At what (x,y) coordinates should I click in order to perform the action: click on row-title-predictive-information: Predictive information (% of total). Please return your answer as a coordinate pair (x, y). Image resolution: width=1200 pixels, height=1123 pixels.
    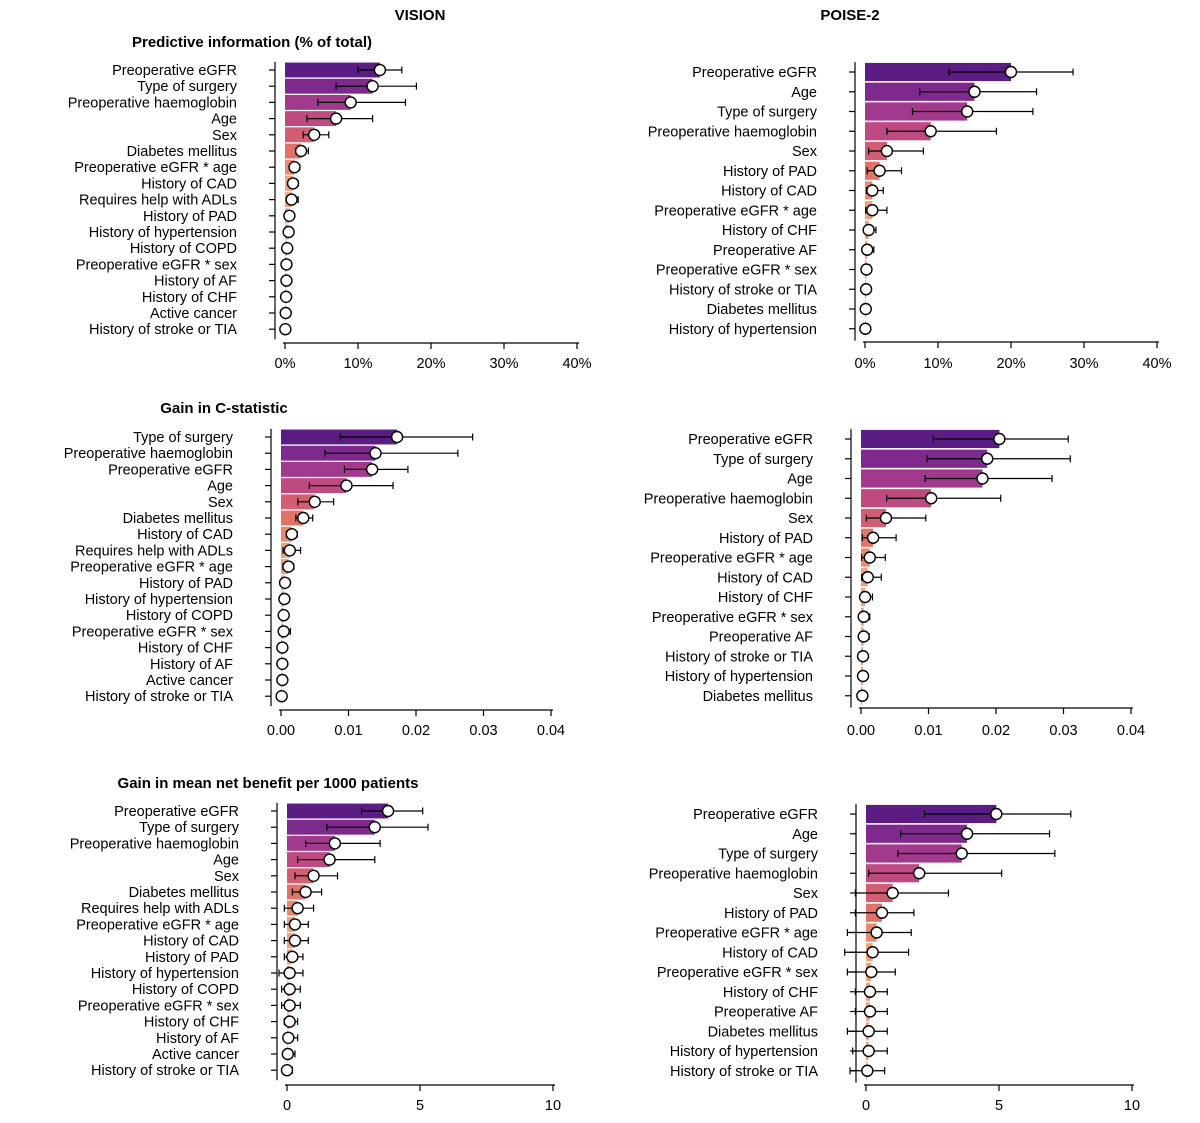
    Looking at the image, I should click on (252, 42).